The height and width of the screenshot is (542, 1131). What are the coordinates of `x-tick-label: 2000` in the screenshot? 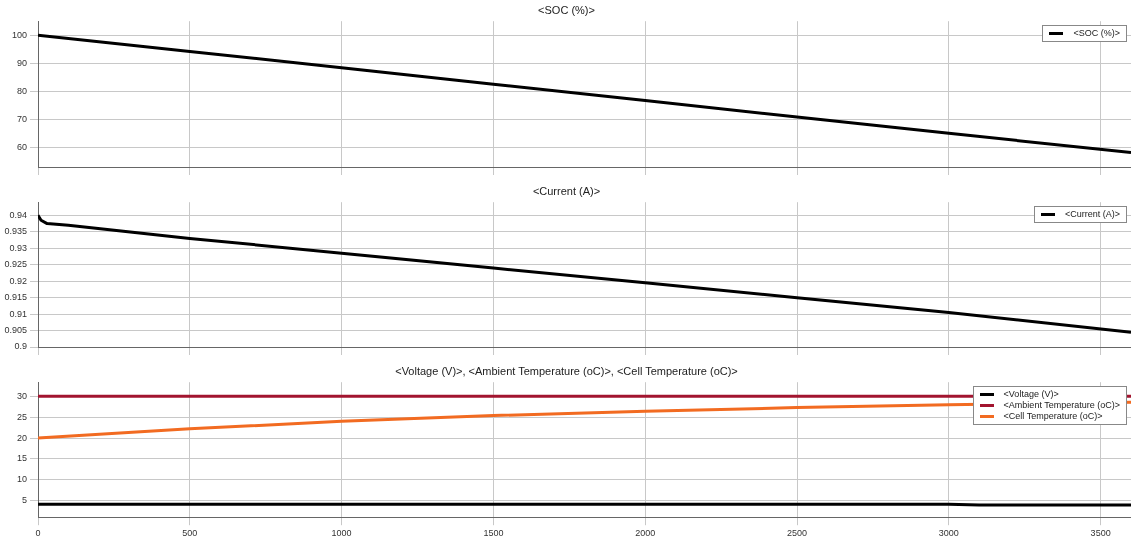 It's located at (645, 533).